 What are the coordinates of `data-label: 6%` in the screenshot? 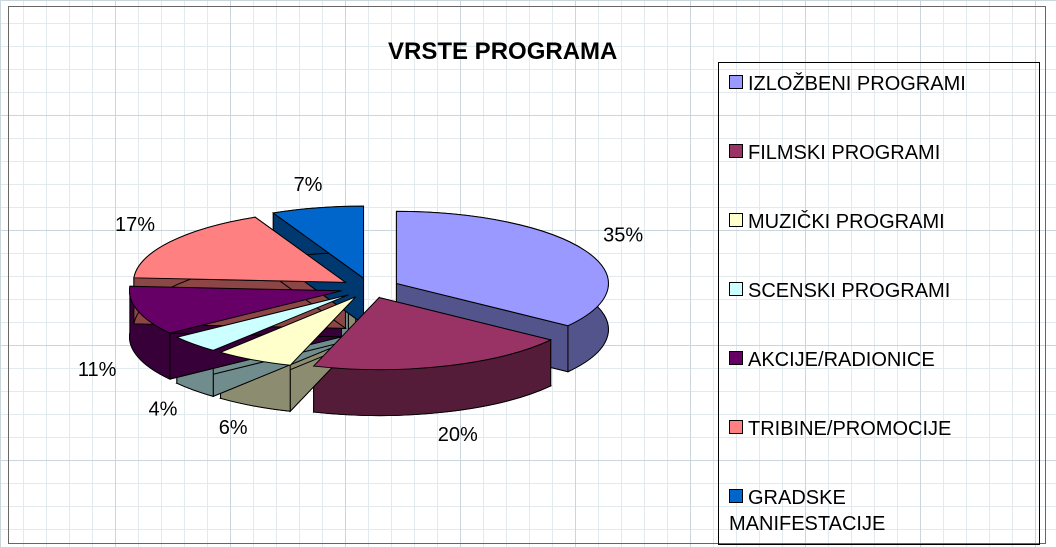 It's located at (233, 428).